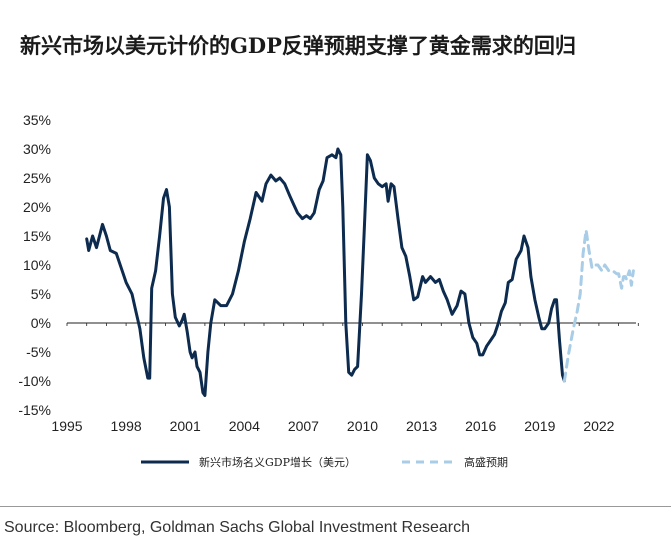 This screenshot has height=546, width=671. What do you see at coordinates (244, 426) in the screenshot?
I see `x-tick-label: 2004` at bounding box center [244, 426].